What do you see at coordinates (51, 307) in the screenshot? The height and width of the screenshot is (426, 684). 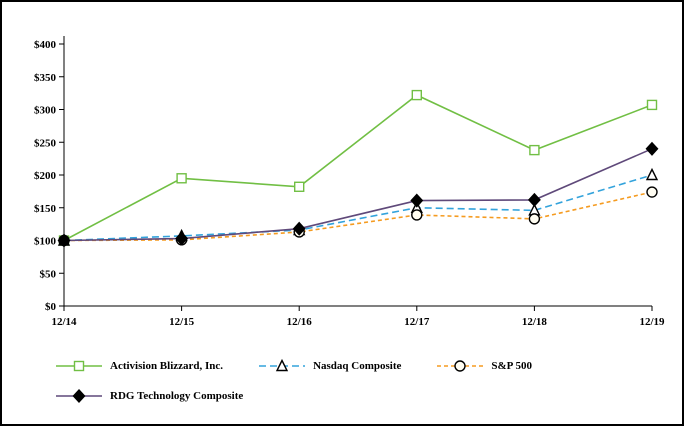 I see `y-tick-label: $0` at bounding box center [51, 307].